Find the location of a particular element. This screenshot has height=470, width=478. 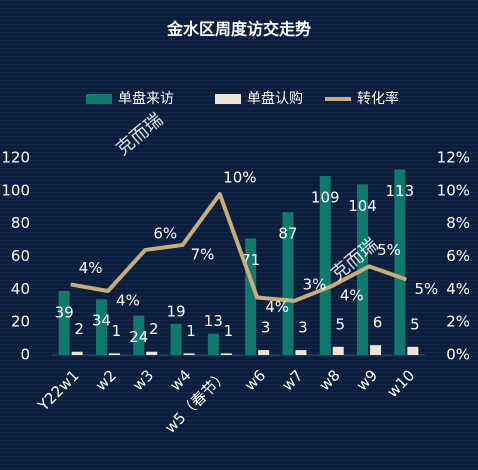

y-tick-label: 0 is located at coordinates (25, 355).